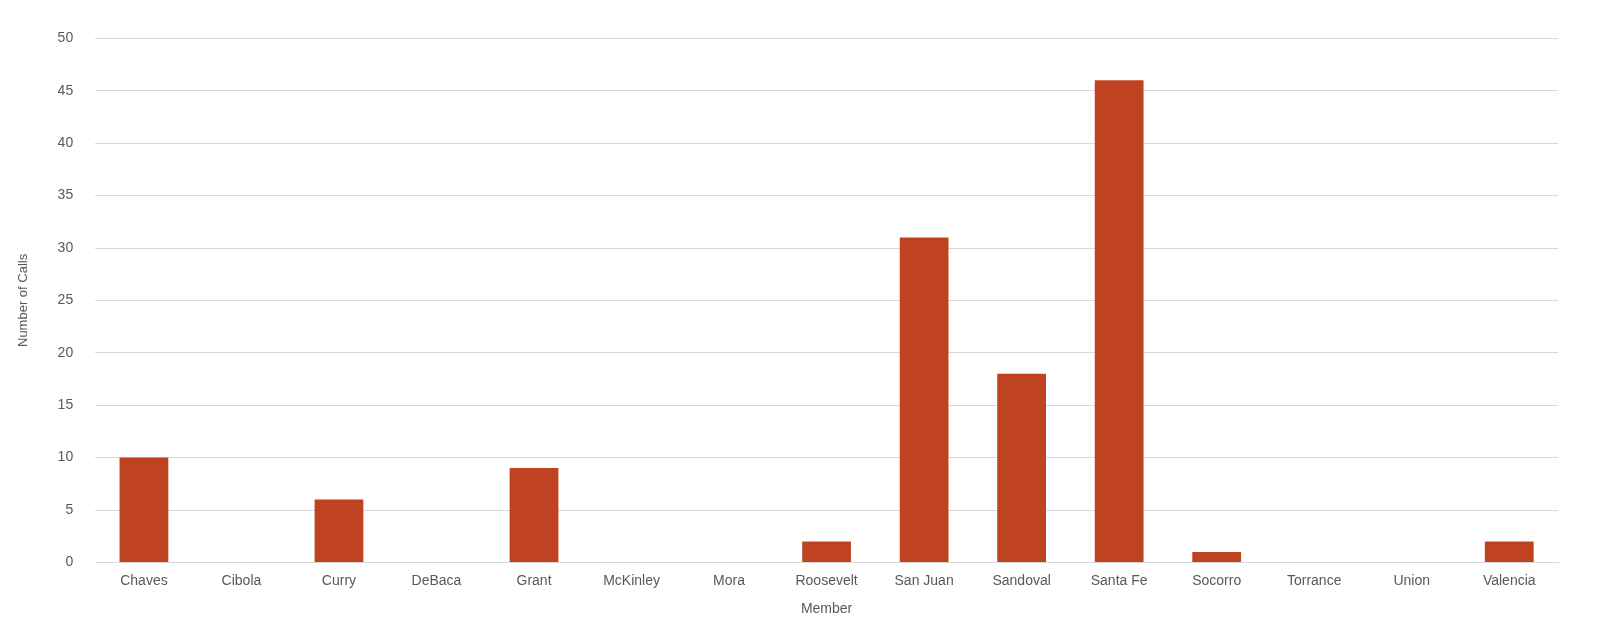 This screenshot has width=1609, height=630. What do you see at coordinates (65, 89) in the screenshot?
I see `y-tick-label: 45` at bounding box center [65, 89].